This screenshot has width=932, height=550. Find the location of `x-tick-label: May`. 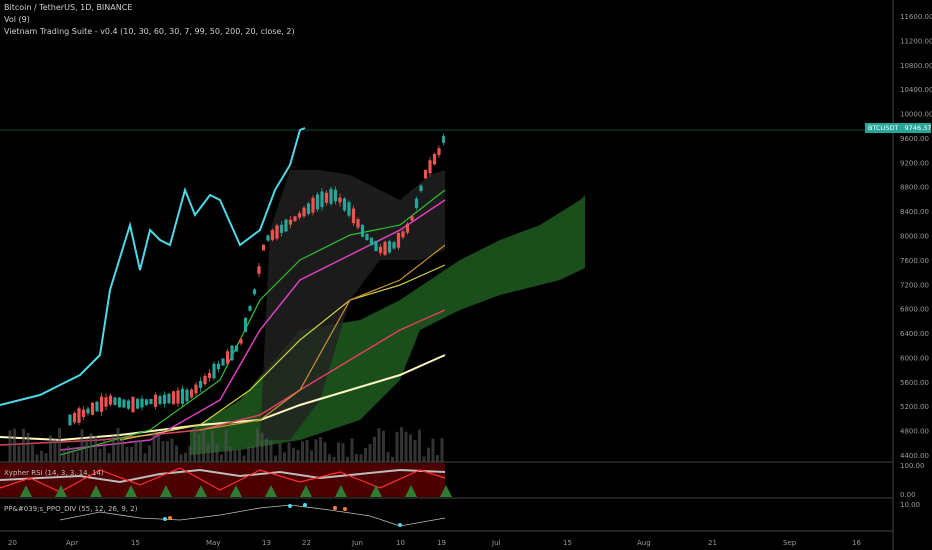

x-tick-label: May is located at coordinates (213, 543).